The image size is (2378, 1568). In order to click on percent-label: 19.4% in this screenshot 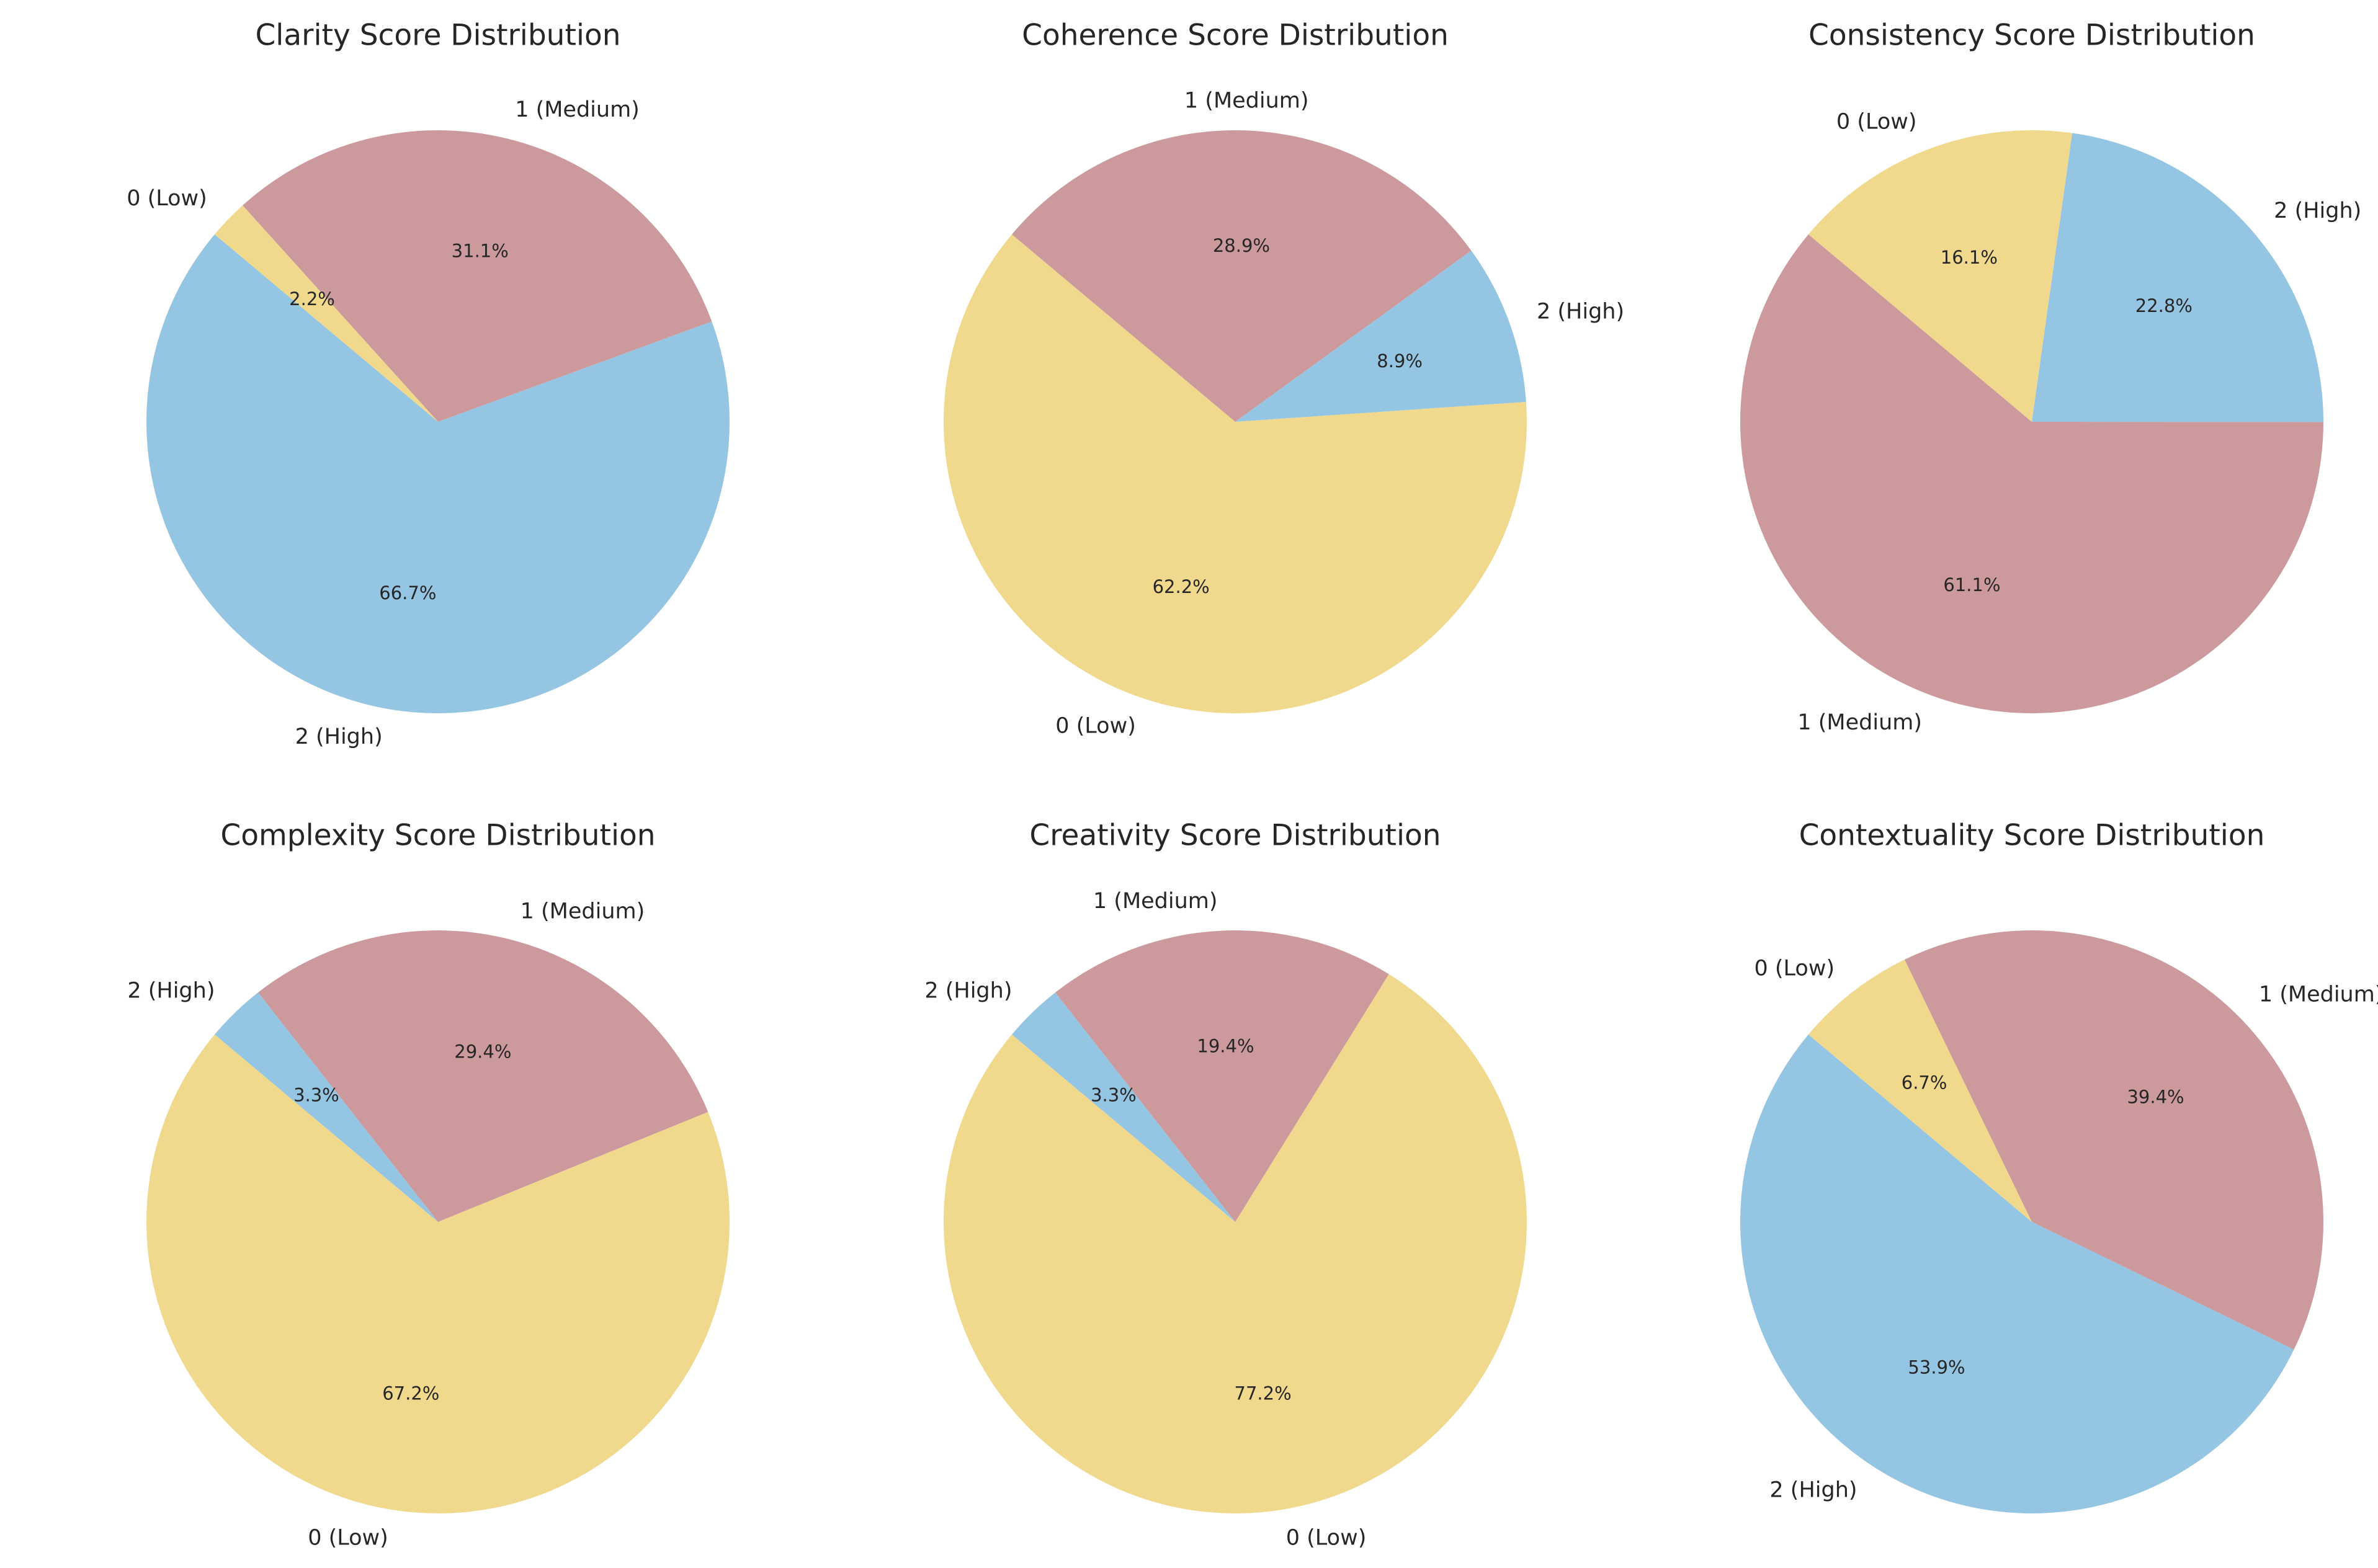, I will do `click(1225, 1045)`.